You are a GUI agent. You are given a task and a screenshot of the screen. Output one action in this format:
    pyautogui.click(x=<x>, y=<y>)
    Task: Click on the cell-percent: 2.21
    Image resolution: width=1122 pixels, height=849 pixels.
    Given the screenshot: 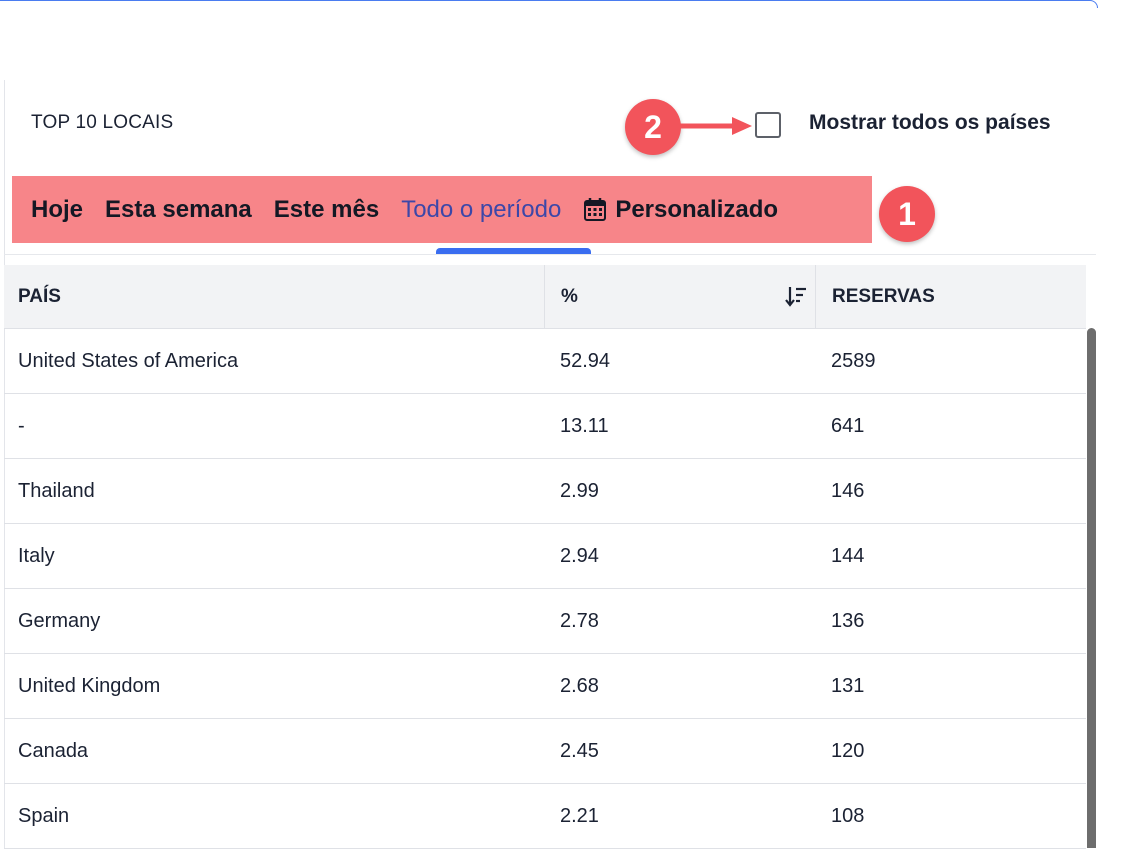 What is the action you would take?
    pyautogui.click(x=579, y=815)
    